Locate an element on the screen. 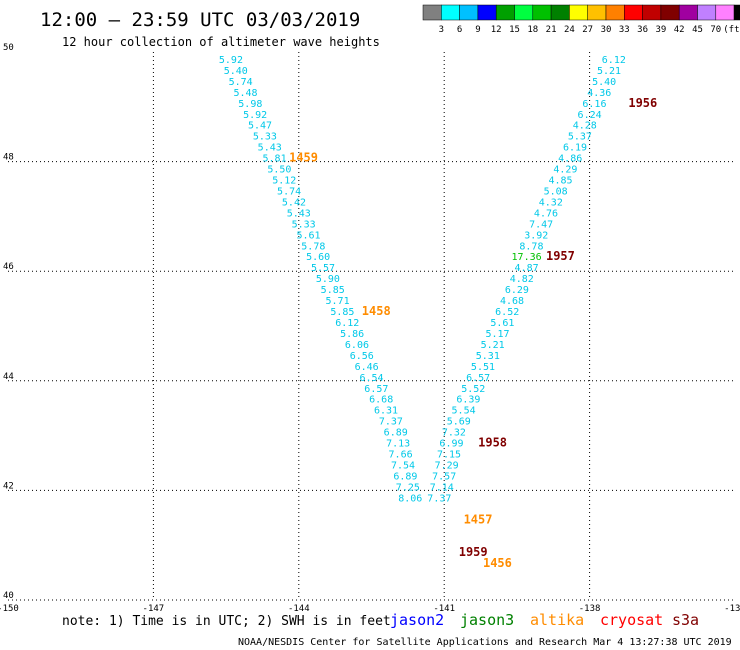 The image size is (740, 650). wave-height-label: 6.99 is located at coordinates (451, 444).